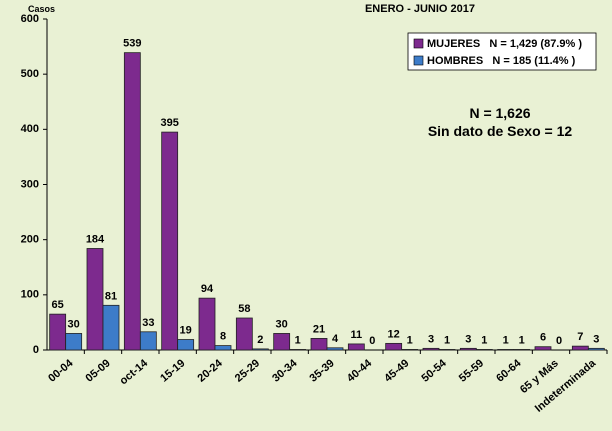 The height and width of the screenshot is (431, 612). Describe the element at coordinates (36, 350) in the screenshot. I see `y-tick-label: 0` at that location.